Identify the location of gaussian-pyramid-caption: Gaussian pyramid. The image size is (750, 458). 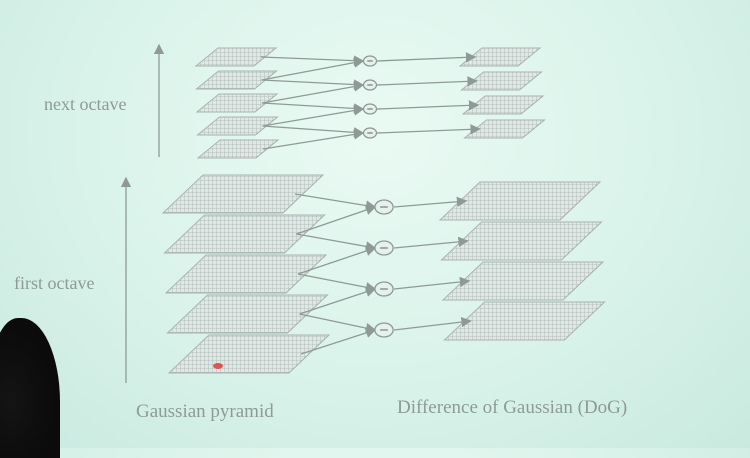
(205, 411).